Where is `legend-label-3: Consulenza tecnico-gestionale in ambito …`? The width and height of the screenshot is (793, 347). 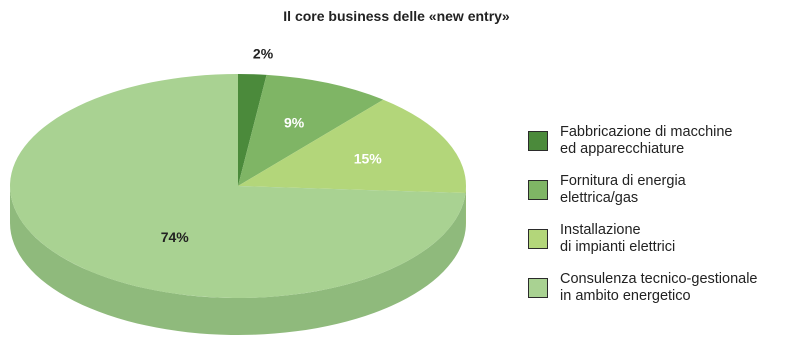 legend-label-3: Consulenza tecnico-gestionale in ambito … is located at coordinates (659, 287).